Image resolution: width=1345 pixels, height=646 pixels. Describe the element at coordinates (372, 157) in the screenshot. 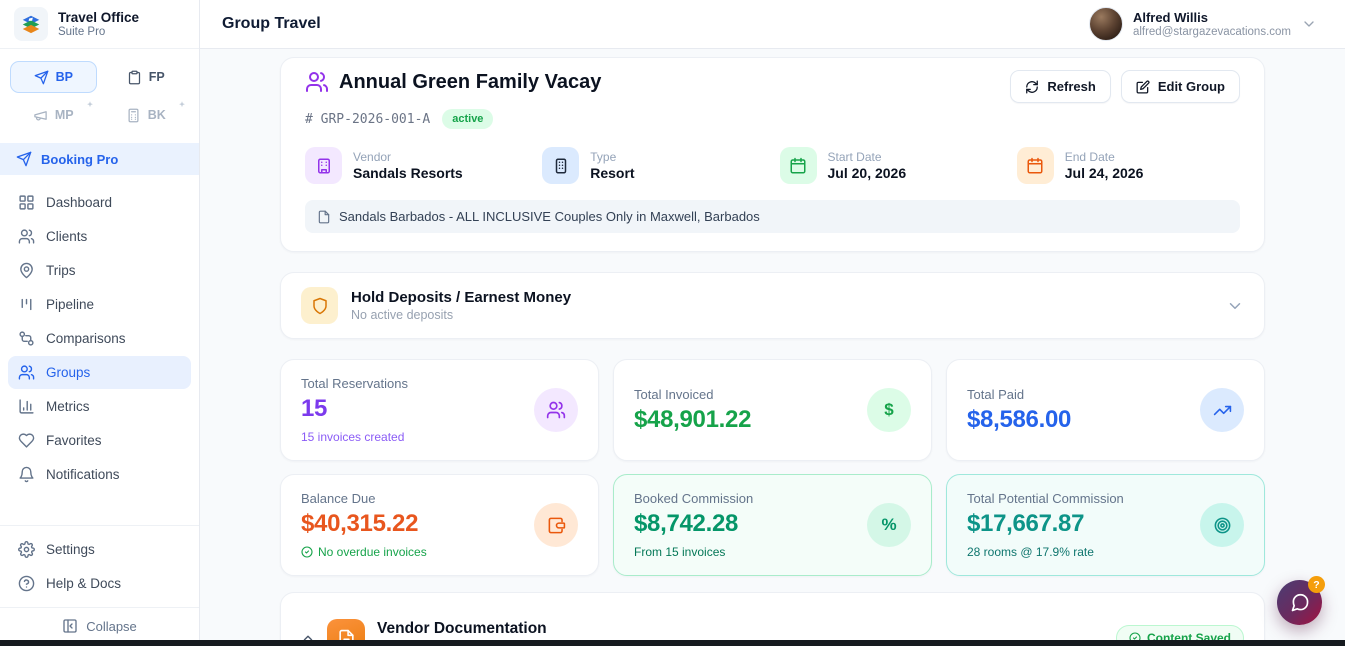

I see `field-label: Vendor` at that location.